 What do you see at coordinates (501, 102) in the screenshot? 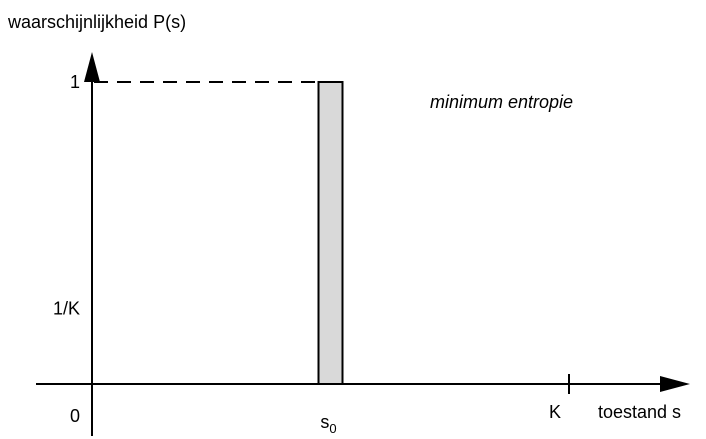
I see `annotation-minimum-entropie: minimum entropie` at bounding box center [501, 102].